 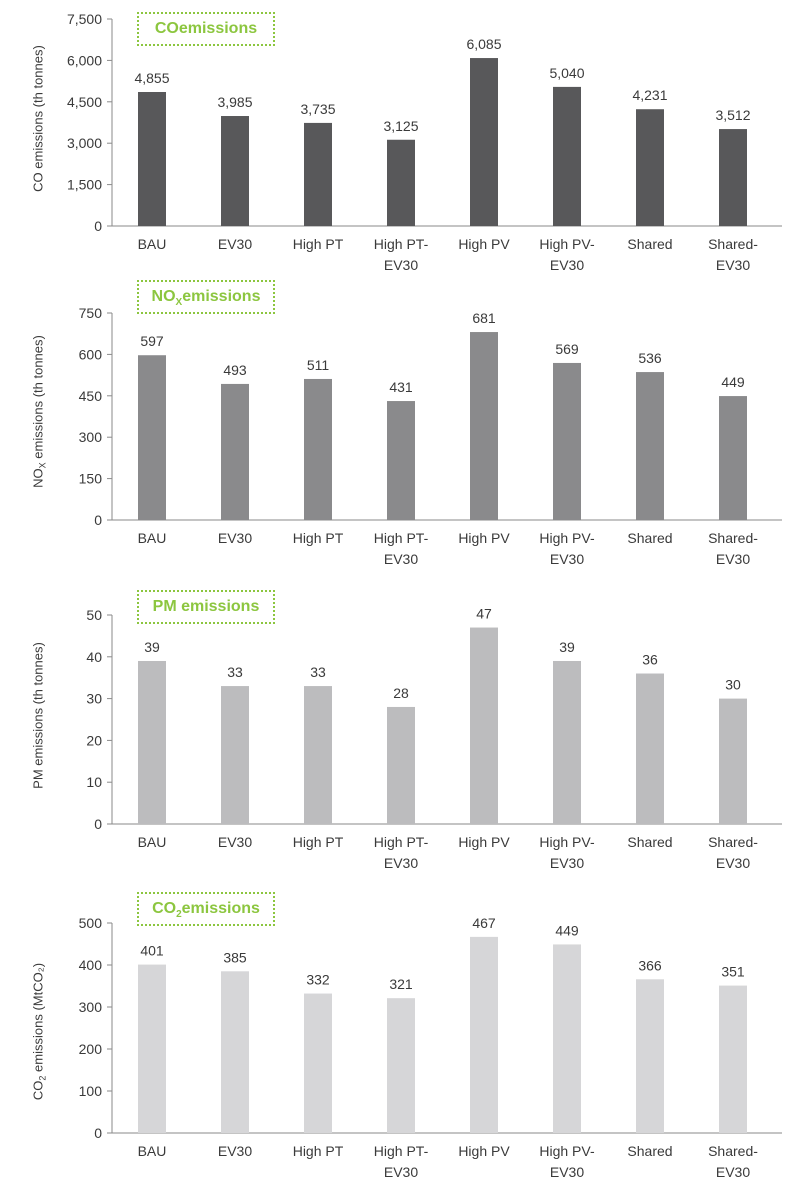 What do you see at coordinates (206, 607) in the screenshot?
I see `chart-title-pm: PM emissions` at bounding box center [206, 607].